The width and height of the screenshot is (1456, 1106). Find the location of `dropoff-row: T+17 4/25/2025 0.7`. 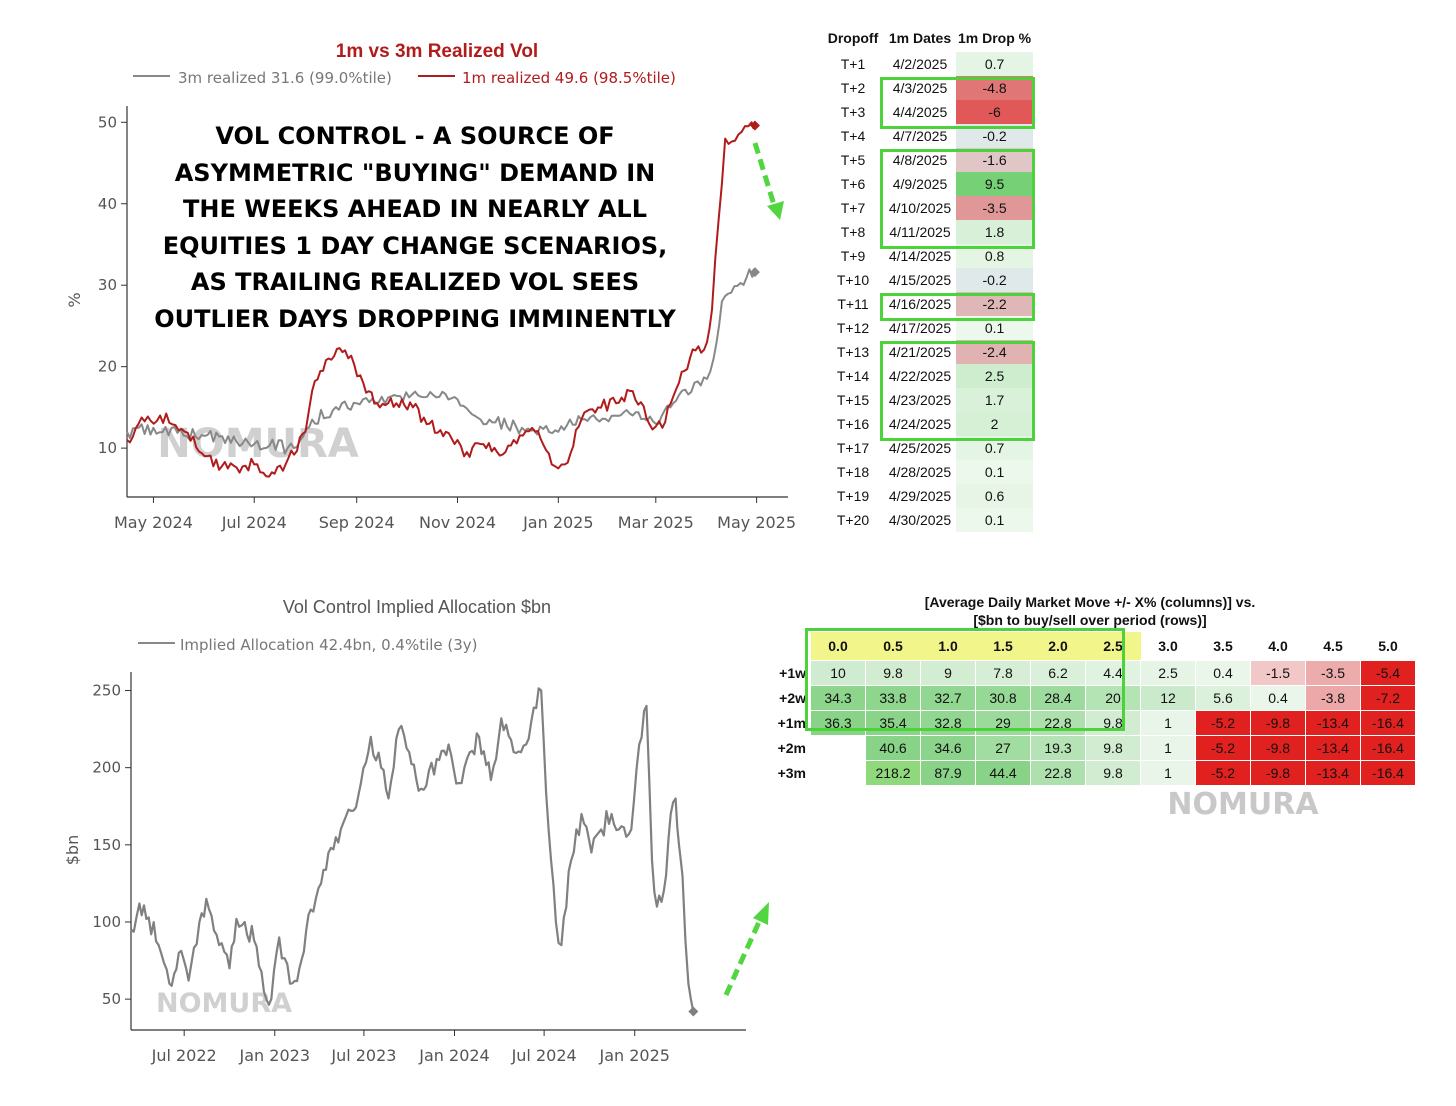

dropoff-row: T+17 4/25/2025 0.7 is located at coordinates (928, 448).